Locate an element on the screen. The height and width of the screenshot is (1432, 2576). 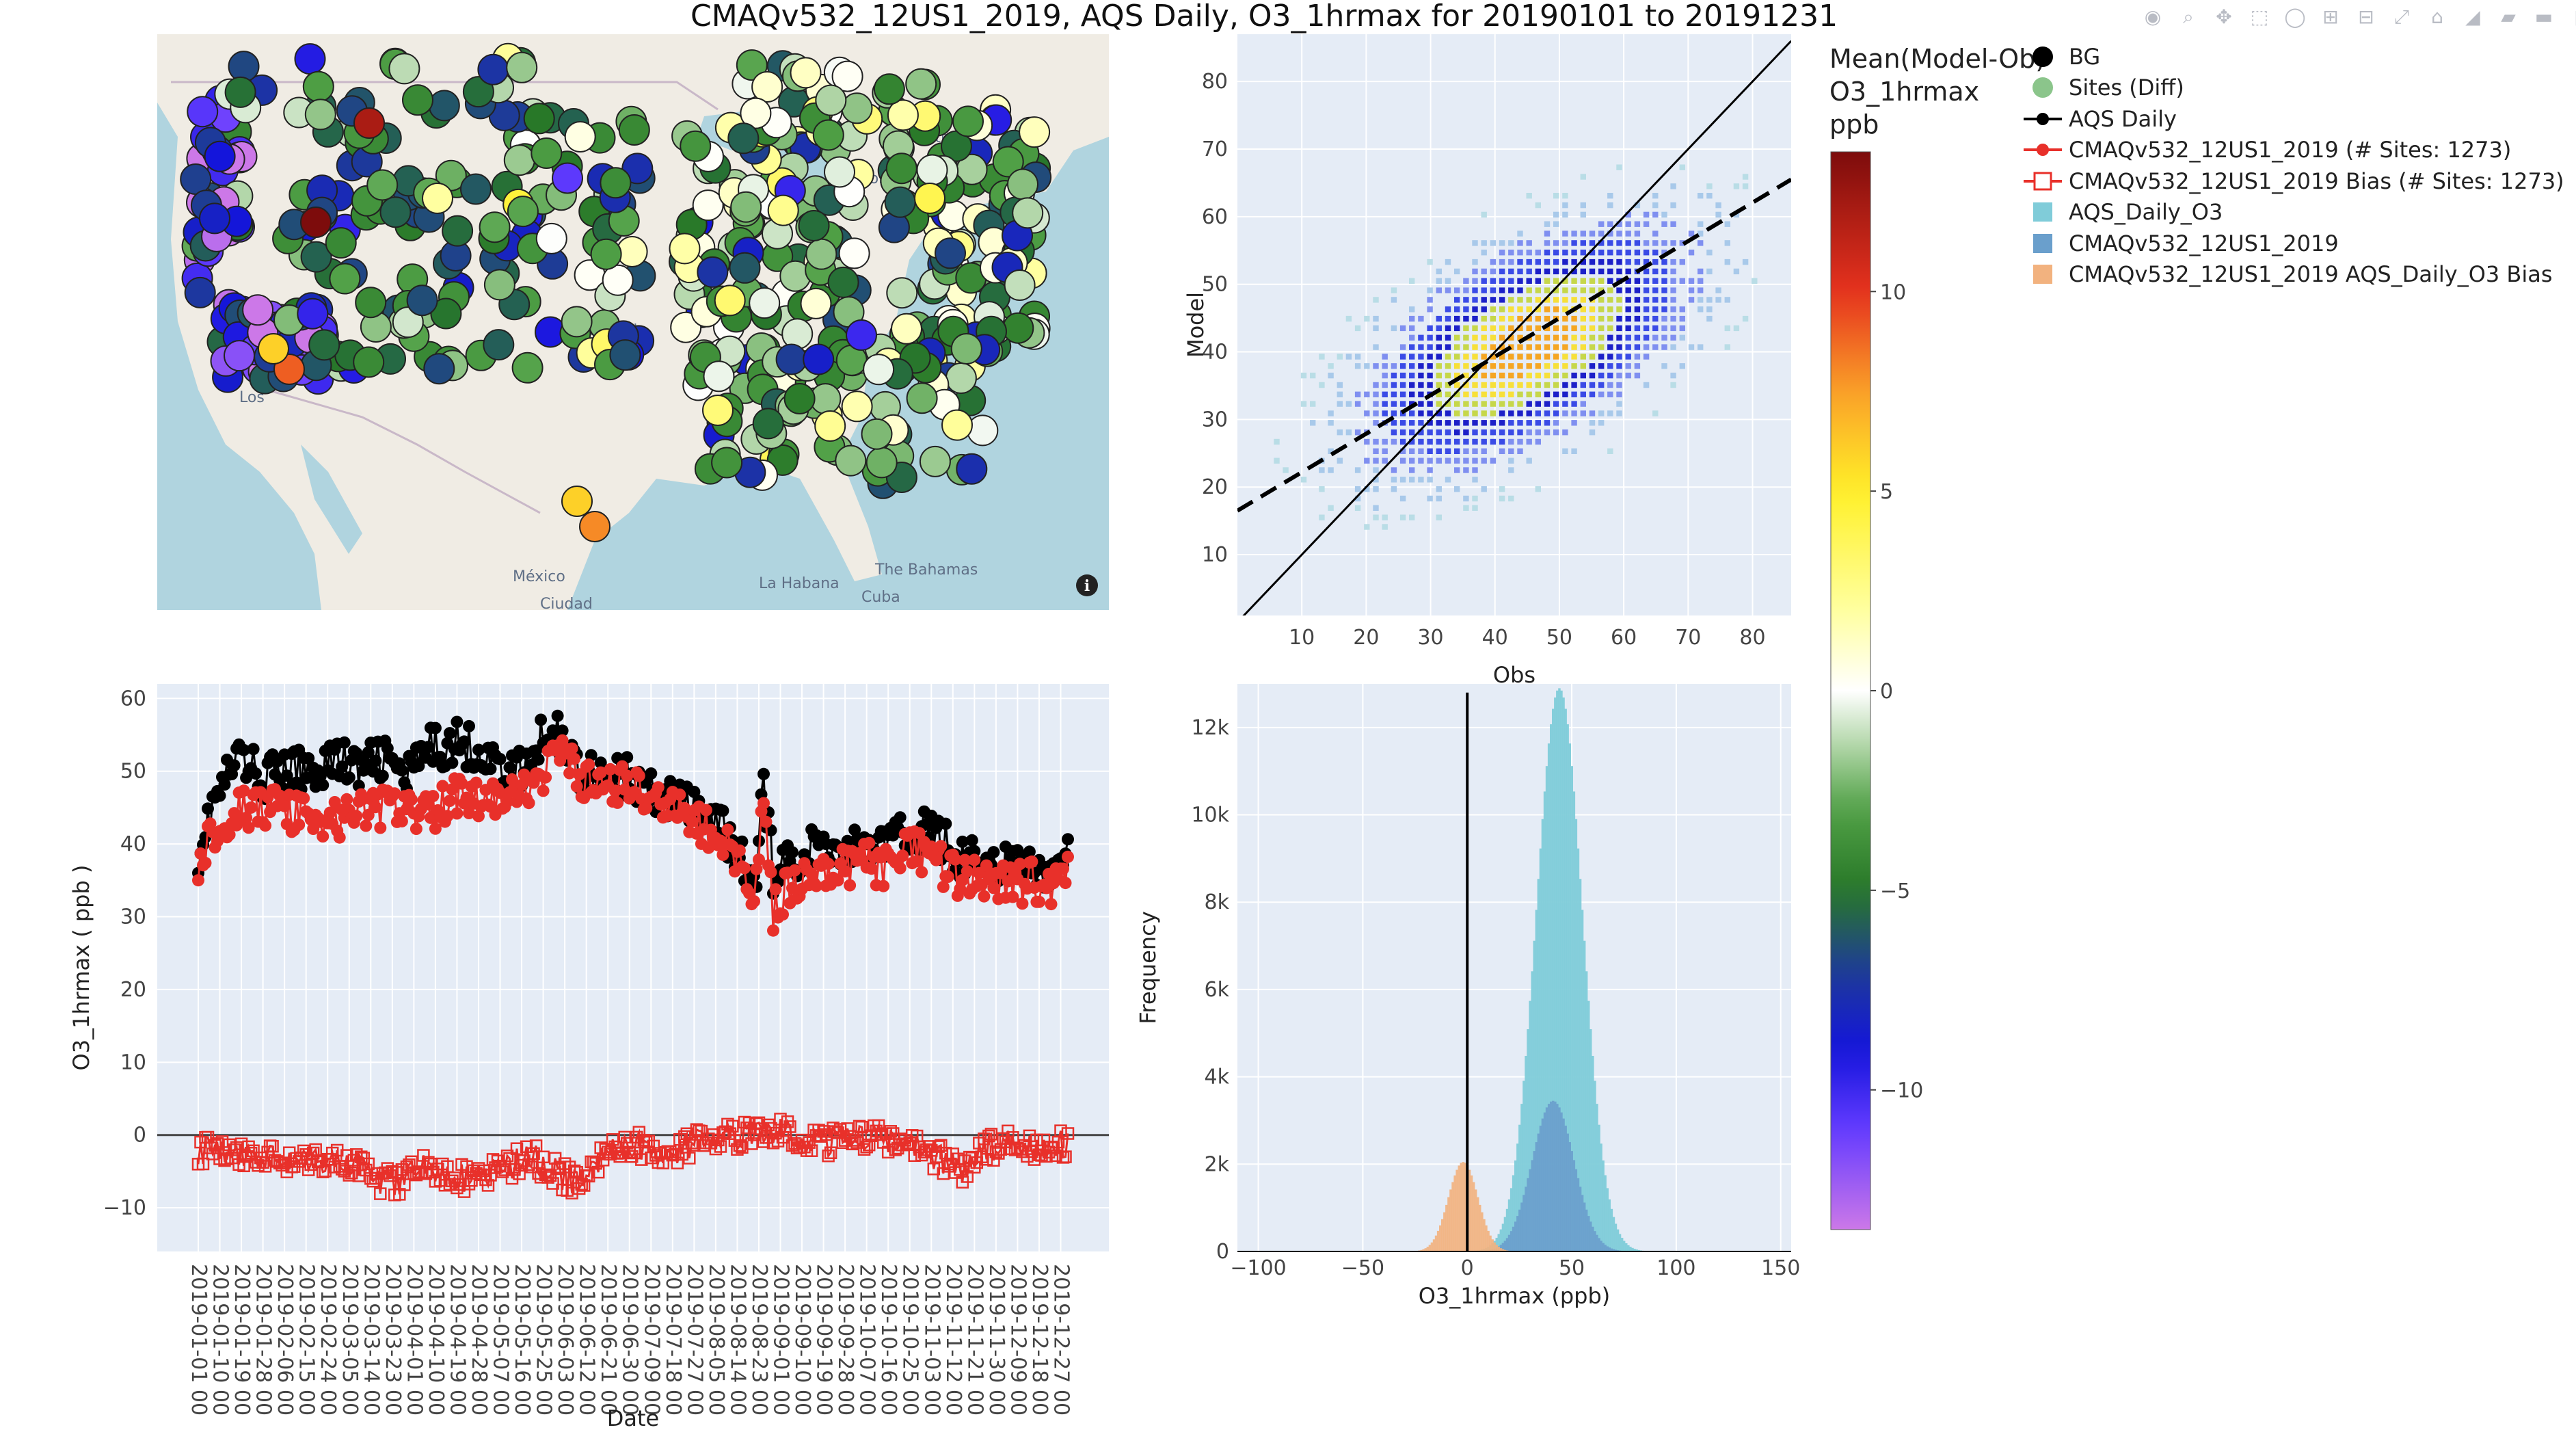
legend-item: AQS Daily is located at coordinates (2294, 119).